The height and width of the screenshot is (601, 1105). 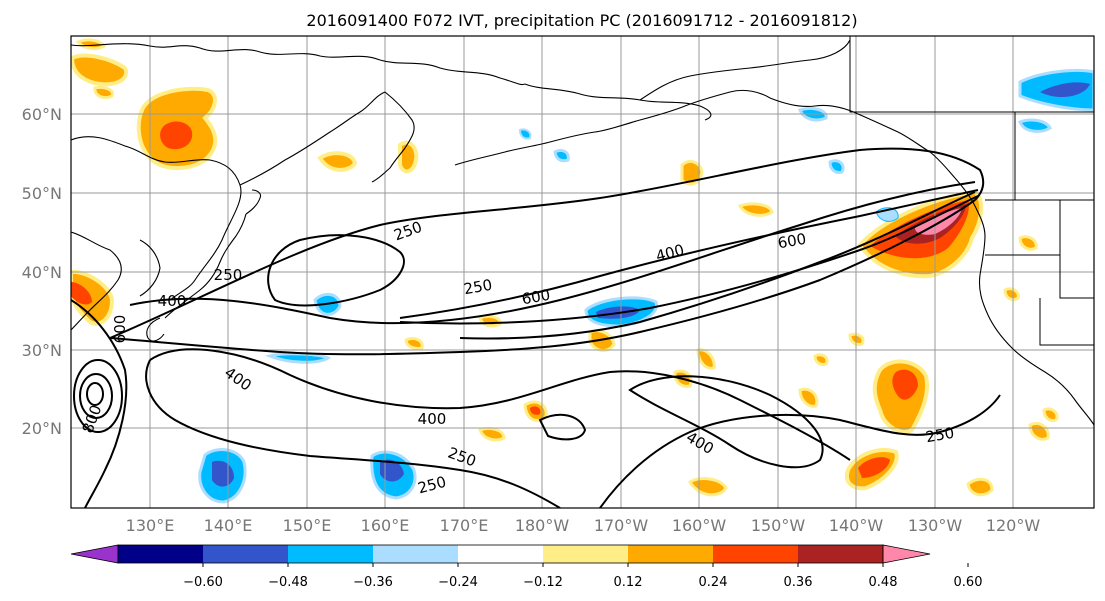 What do you see at coordinates (621, 525) in the screenshot?
I see `lon-tick-label: 170°W` at bounding box center [621, 525].